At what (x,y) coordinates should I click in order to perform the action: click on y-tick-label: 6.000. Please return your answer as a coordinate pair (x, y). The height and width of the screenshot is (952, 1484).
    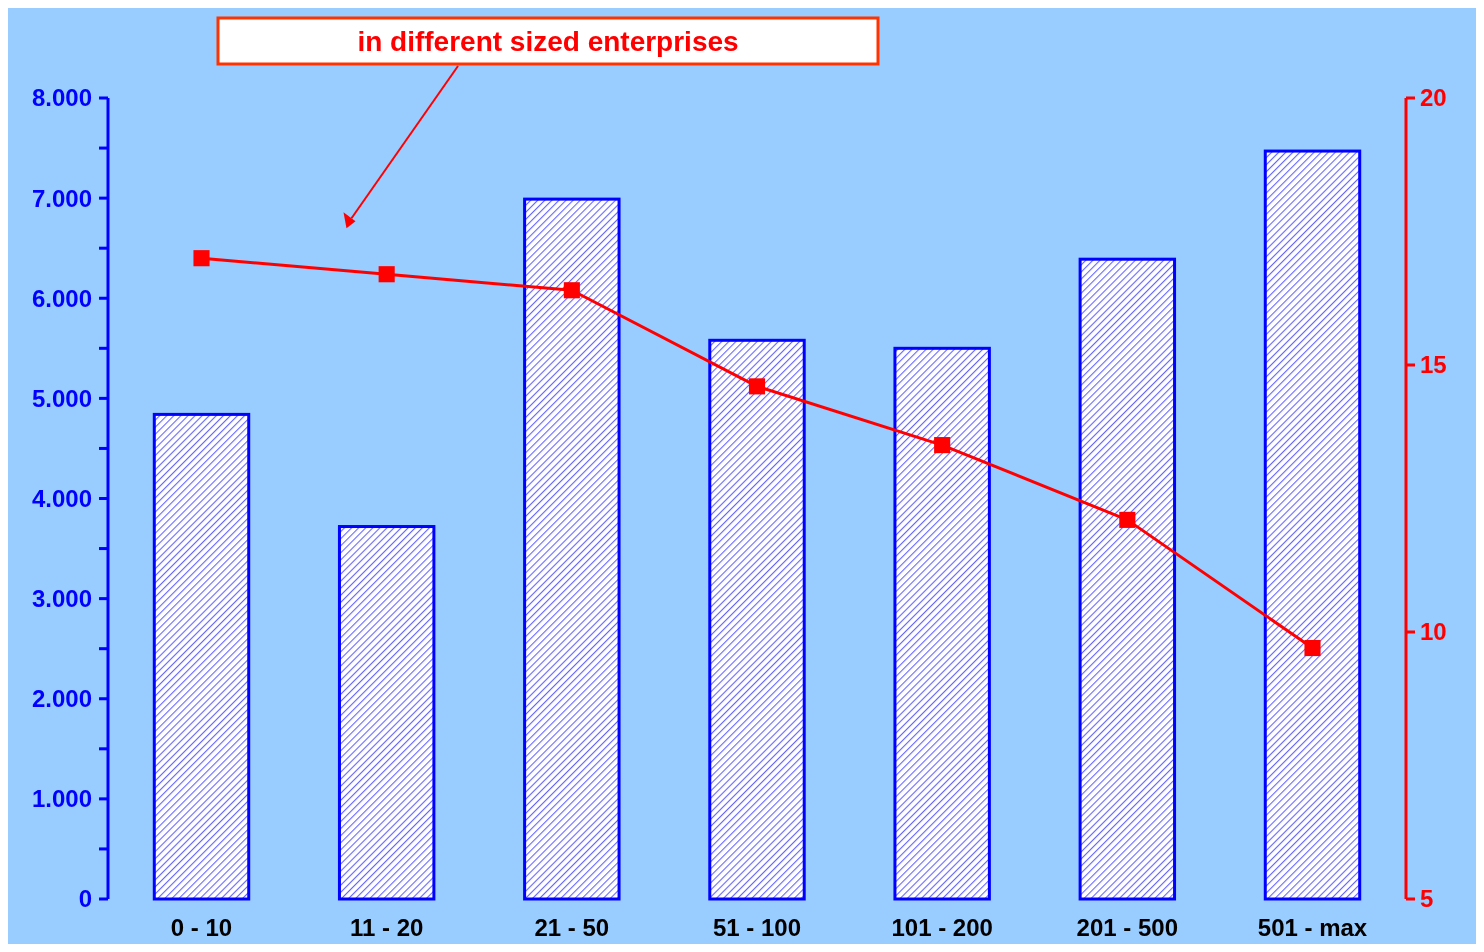
    Looking at the image, I should click on (61, 298).